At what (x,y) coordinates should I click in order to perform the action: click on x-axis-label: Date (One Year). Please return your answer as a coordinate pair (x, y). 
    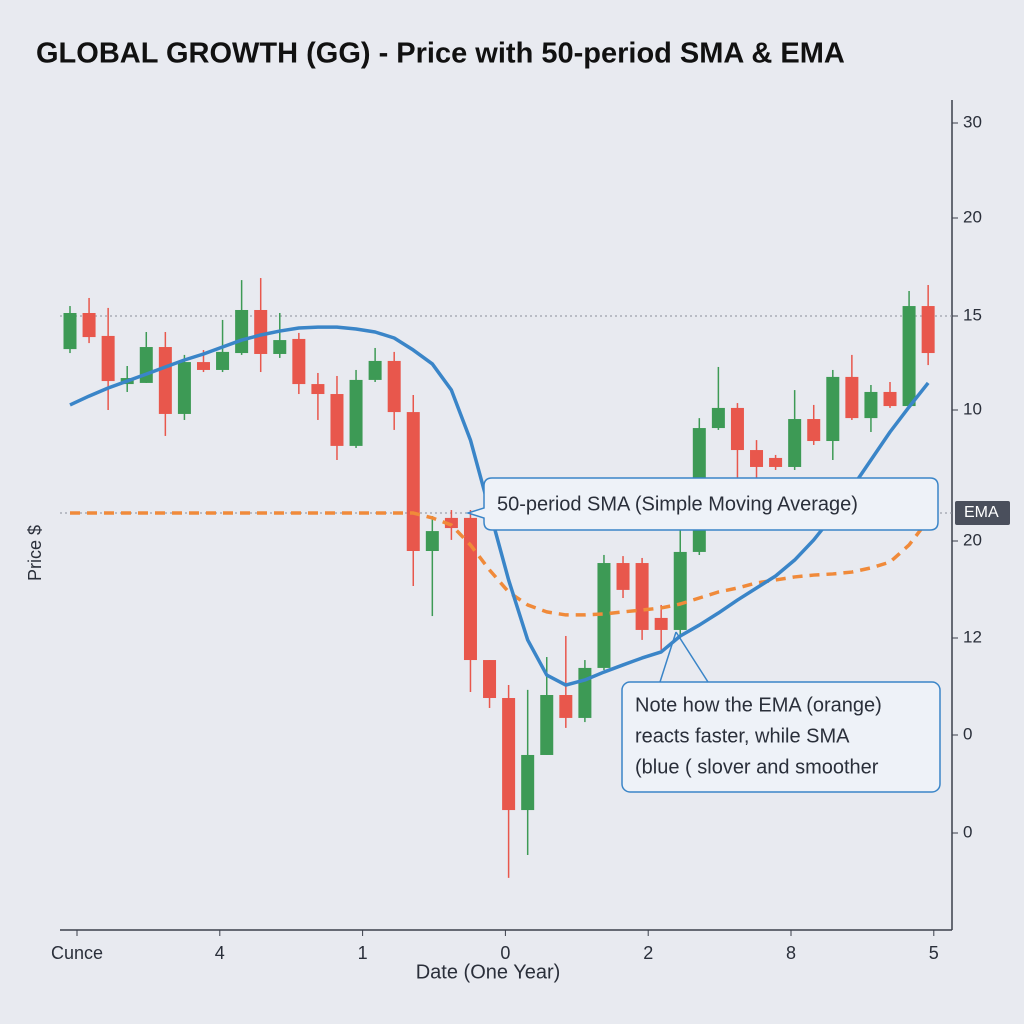
    Looking at the image, I should click on (488, 972).